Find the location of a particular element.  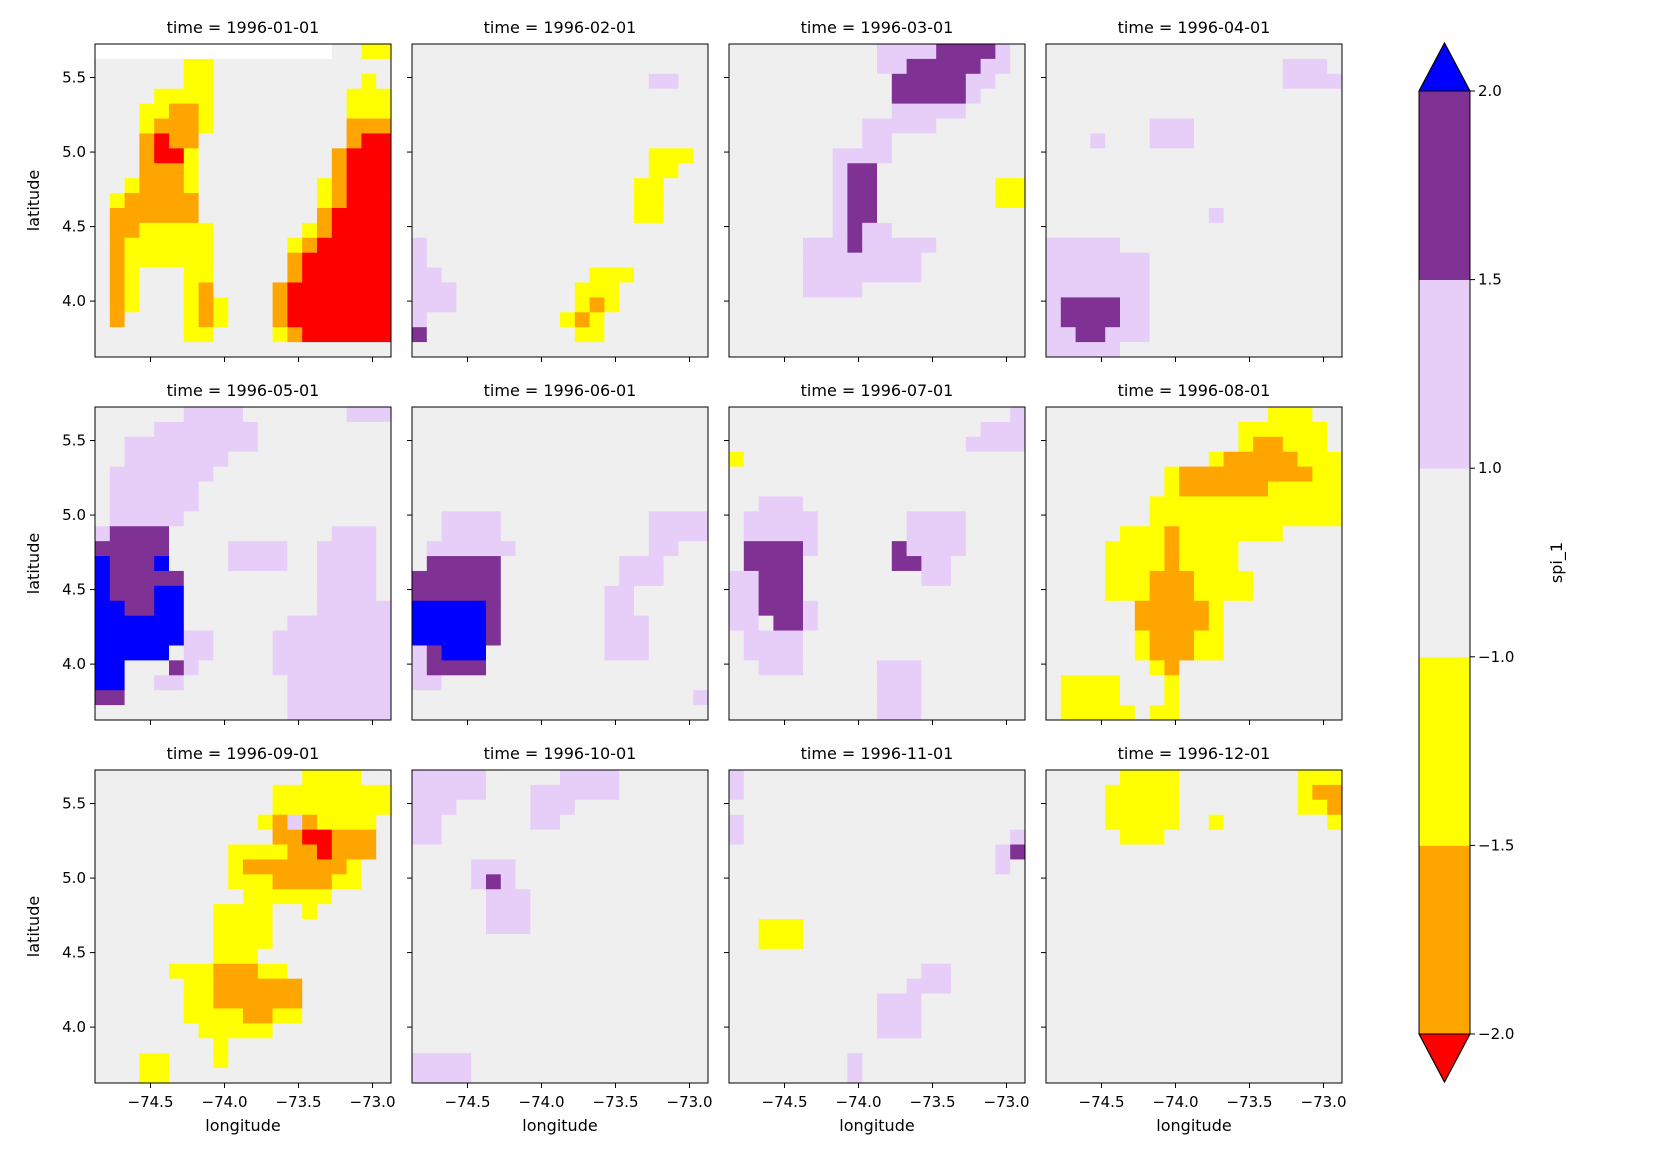

y-axis-label: latitude is located at coordinates (33, 926).